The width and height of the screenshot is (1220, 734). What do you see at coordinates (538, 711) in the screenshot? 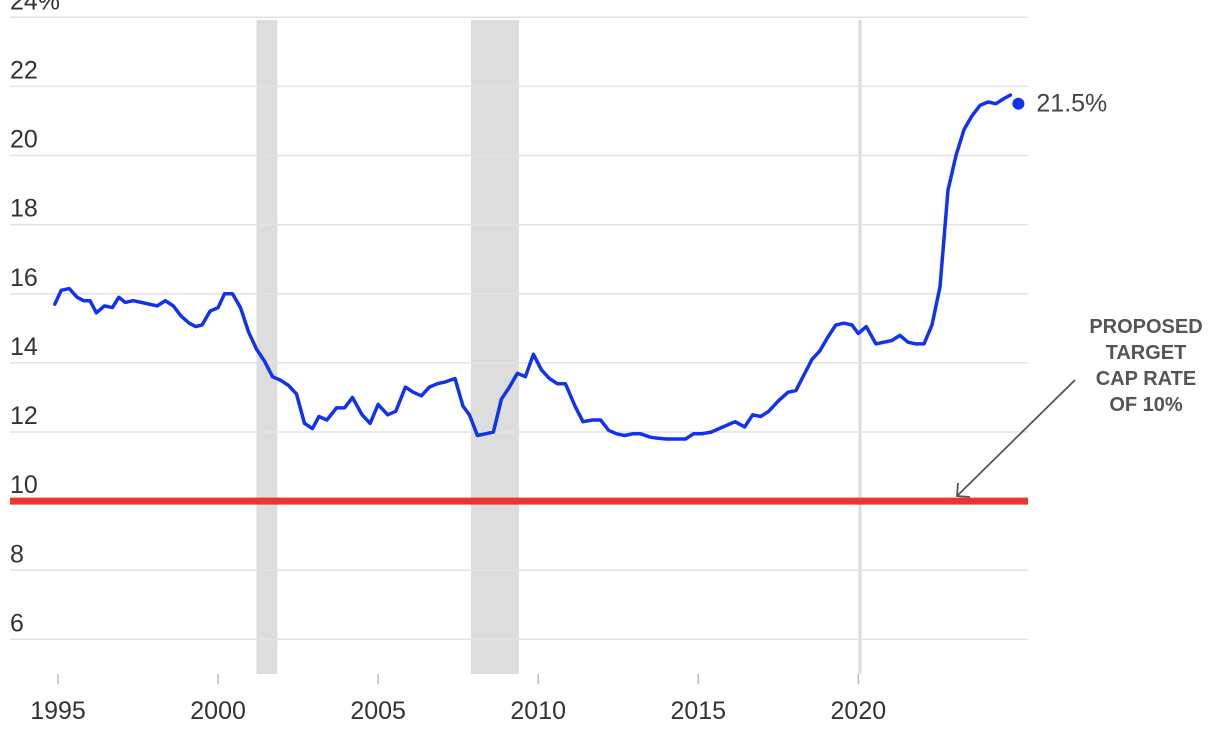
I see `x-tick-label-2010: 2010` at bounding box center [538, 711].